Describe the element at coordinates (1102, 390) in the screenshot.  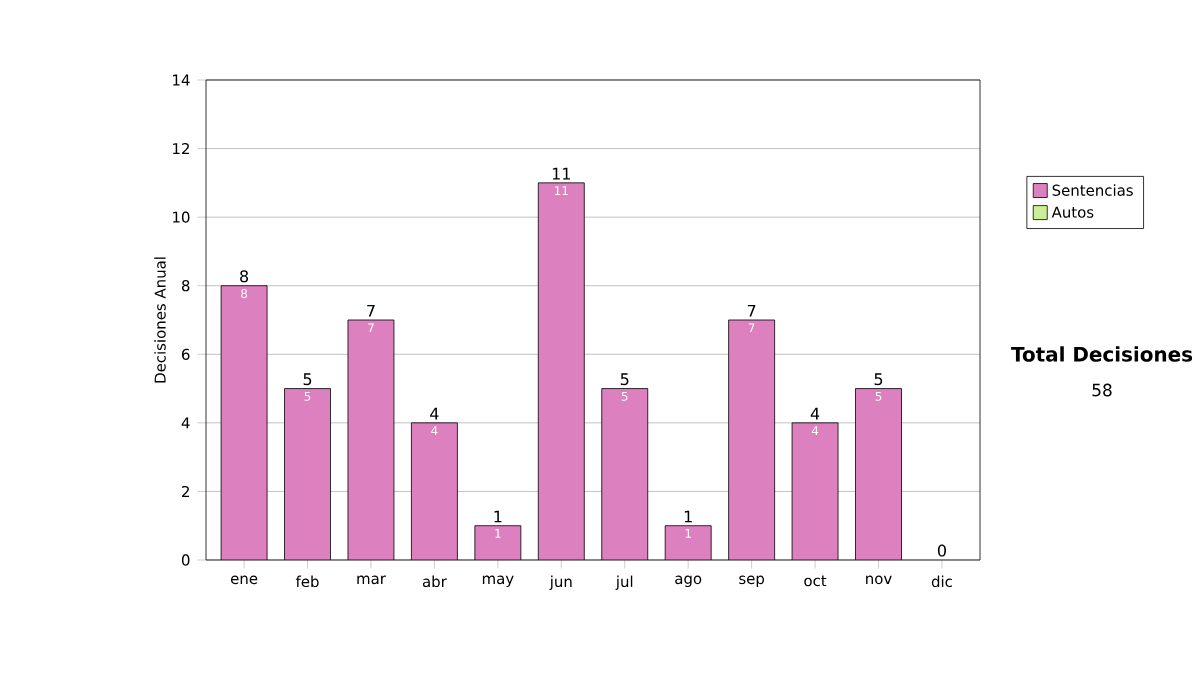
I see `text: 58` at that location.